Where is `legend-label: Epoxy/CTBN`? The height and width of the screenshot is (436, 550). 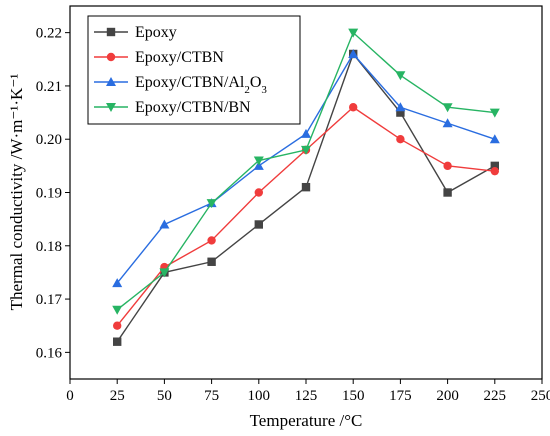 legend-label: Epoxy/CTBN is located at coordinates (179, 57).